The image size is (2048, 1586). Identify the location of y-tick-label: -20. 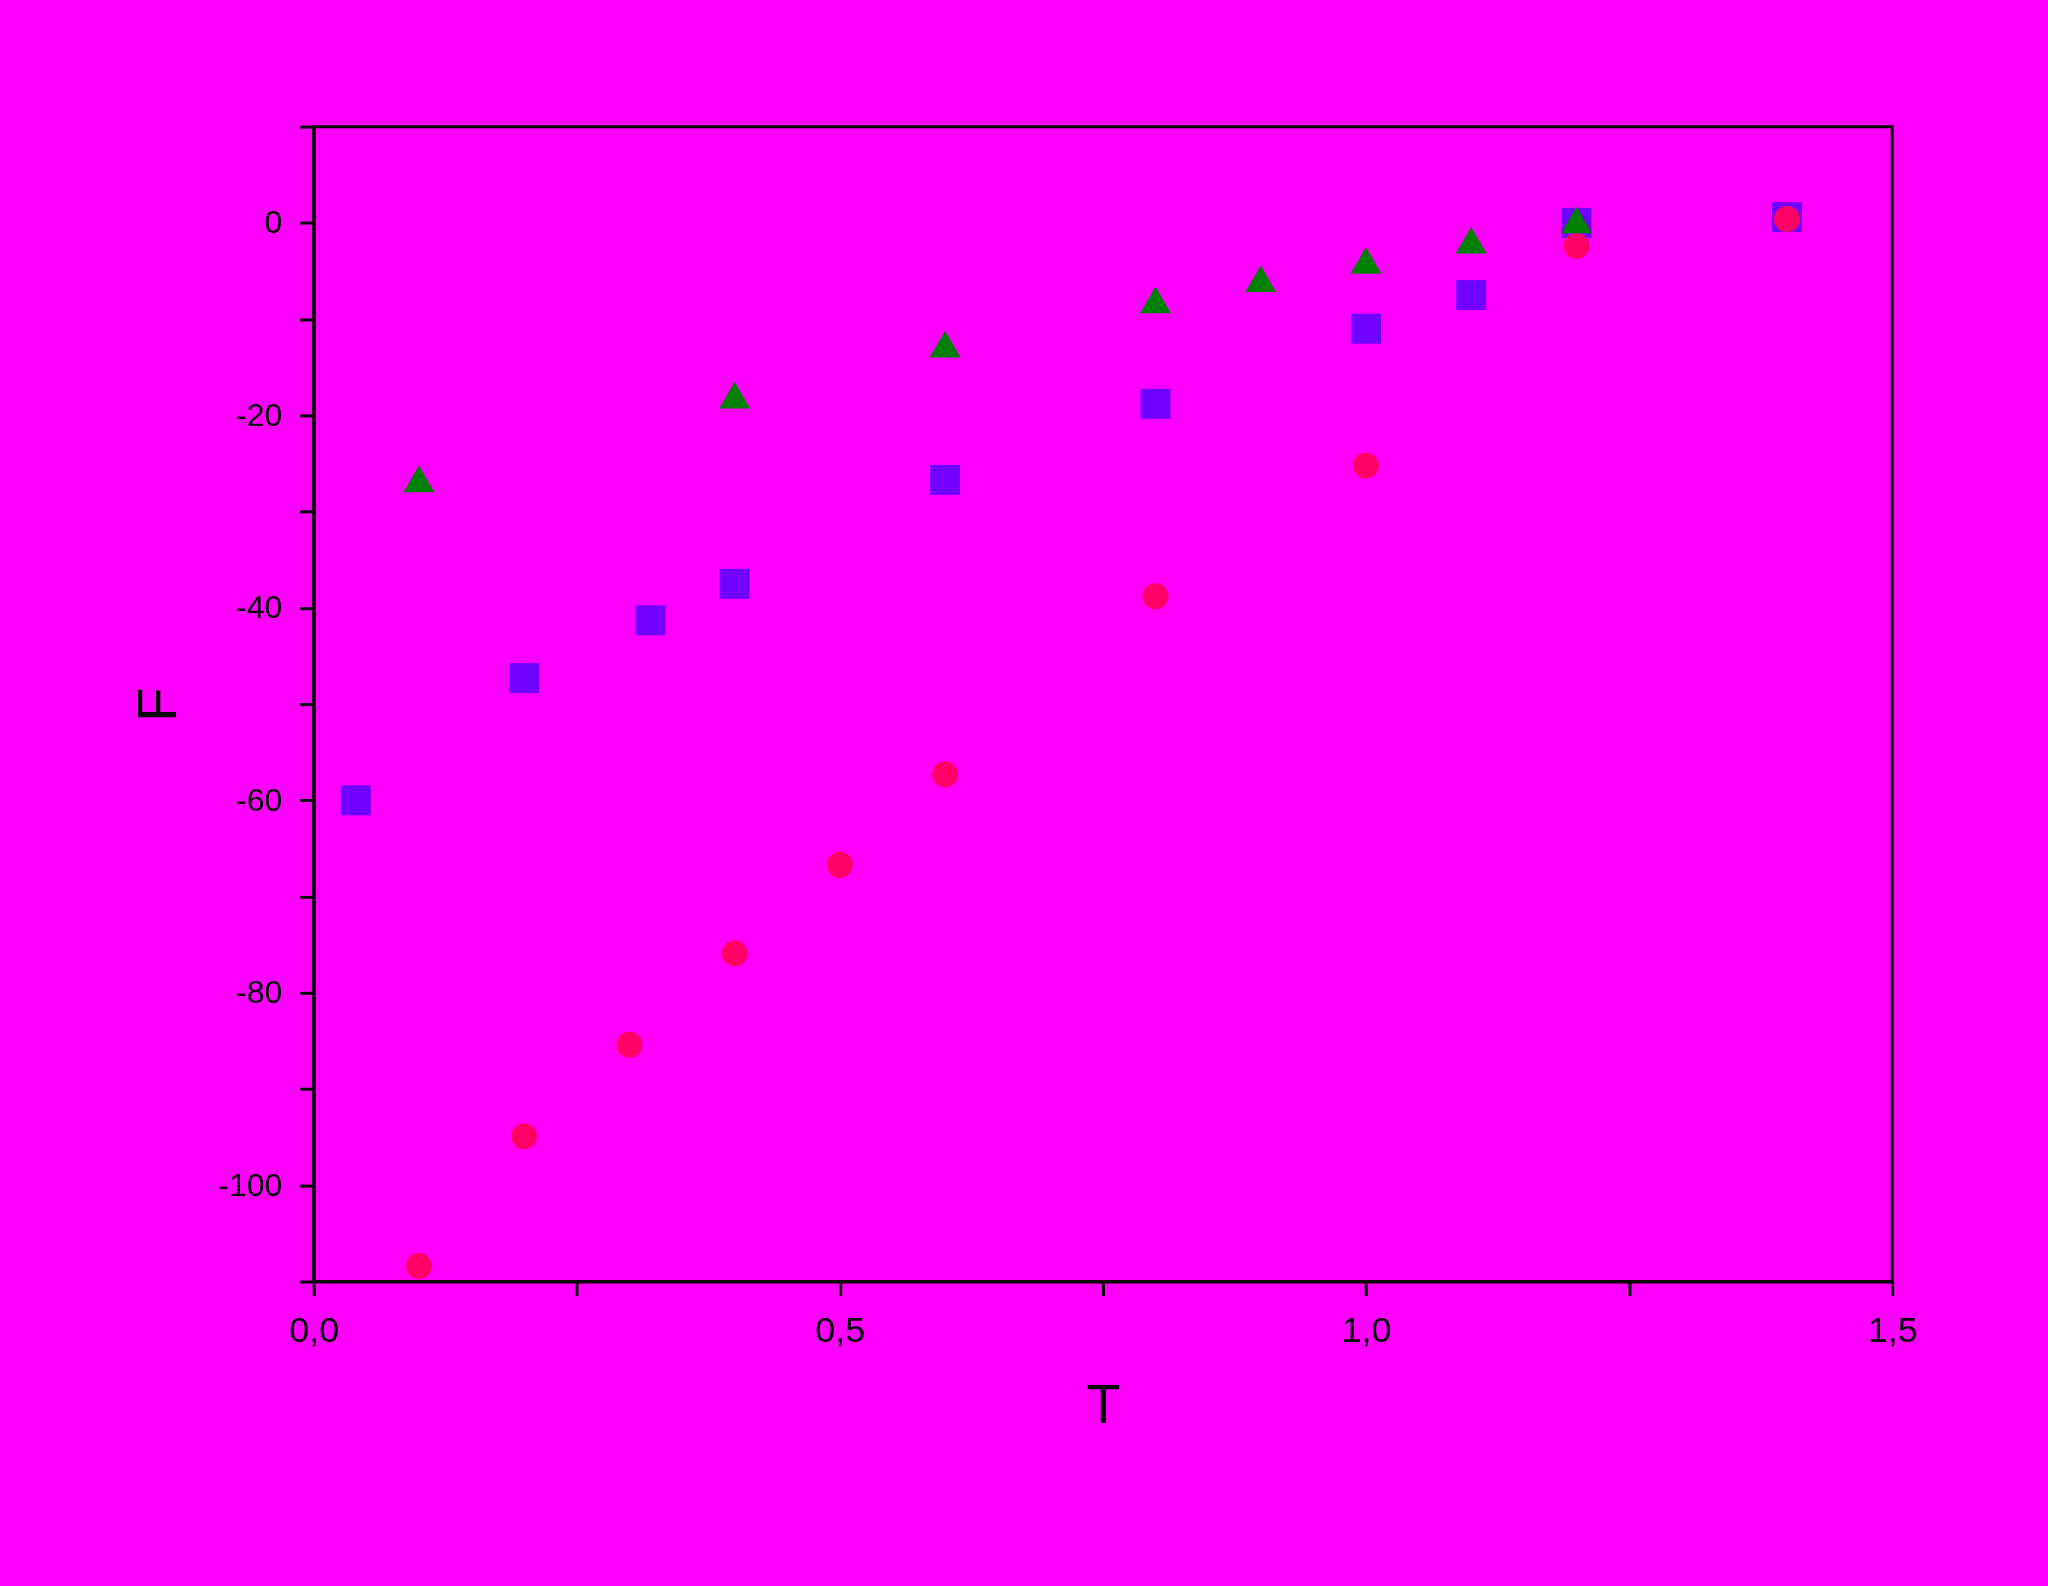
(259, 414).